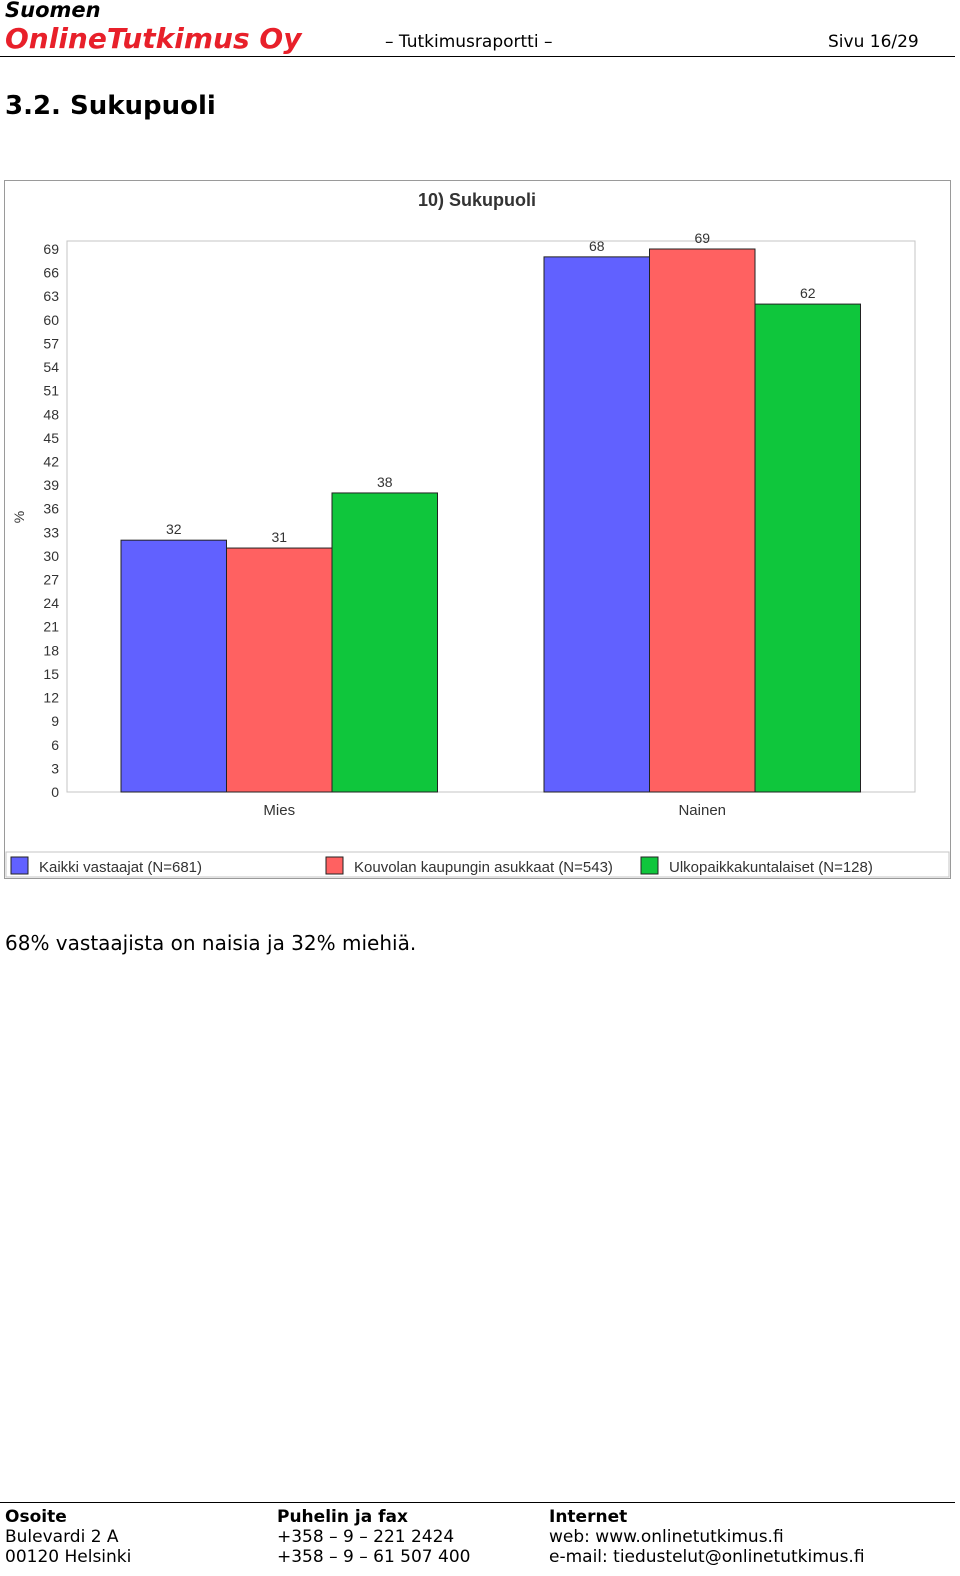 The image size is (960, 1576). What do you see at coordinates (62, 1537) in the screenshot?
I see `footer-address-line1: Bulevardi 2 A` at bounding box center [62, 1537].